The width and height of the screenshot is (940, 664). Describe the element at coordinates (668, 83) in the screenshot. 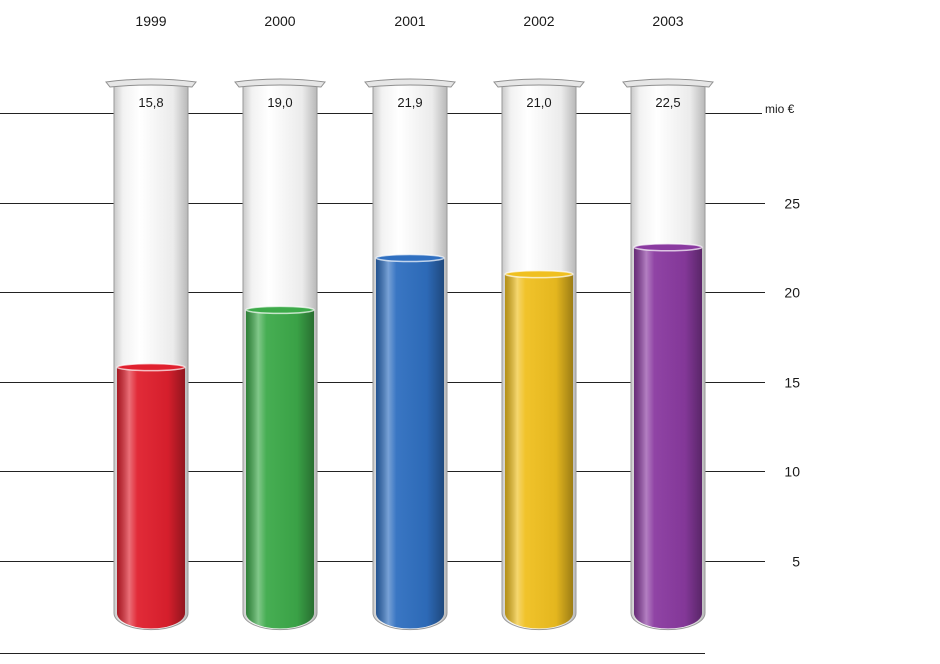

I see `tube-rim-2003` at that location.